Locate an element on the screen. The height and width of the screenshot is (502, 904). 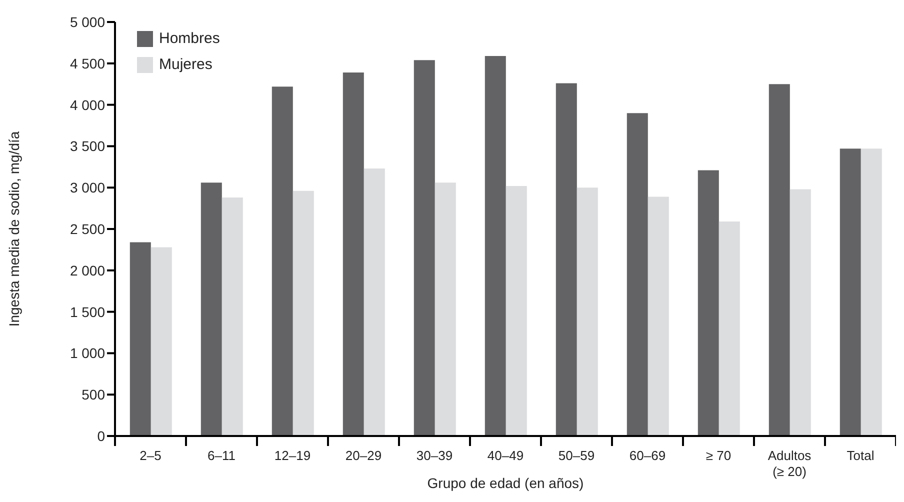
y-tick-label: 3 500 is located at coordinates (88, 146).